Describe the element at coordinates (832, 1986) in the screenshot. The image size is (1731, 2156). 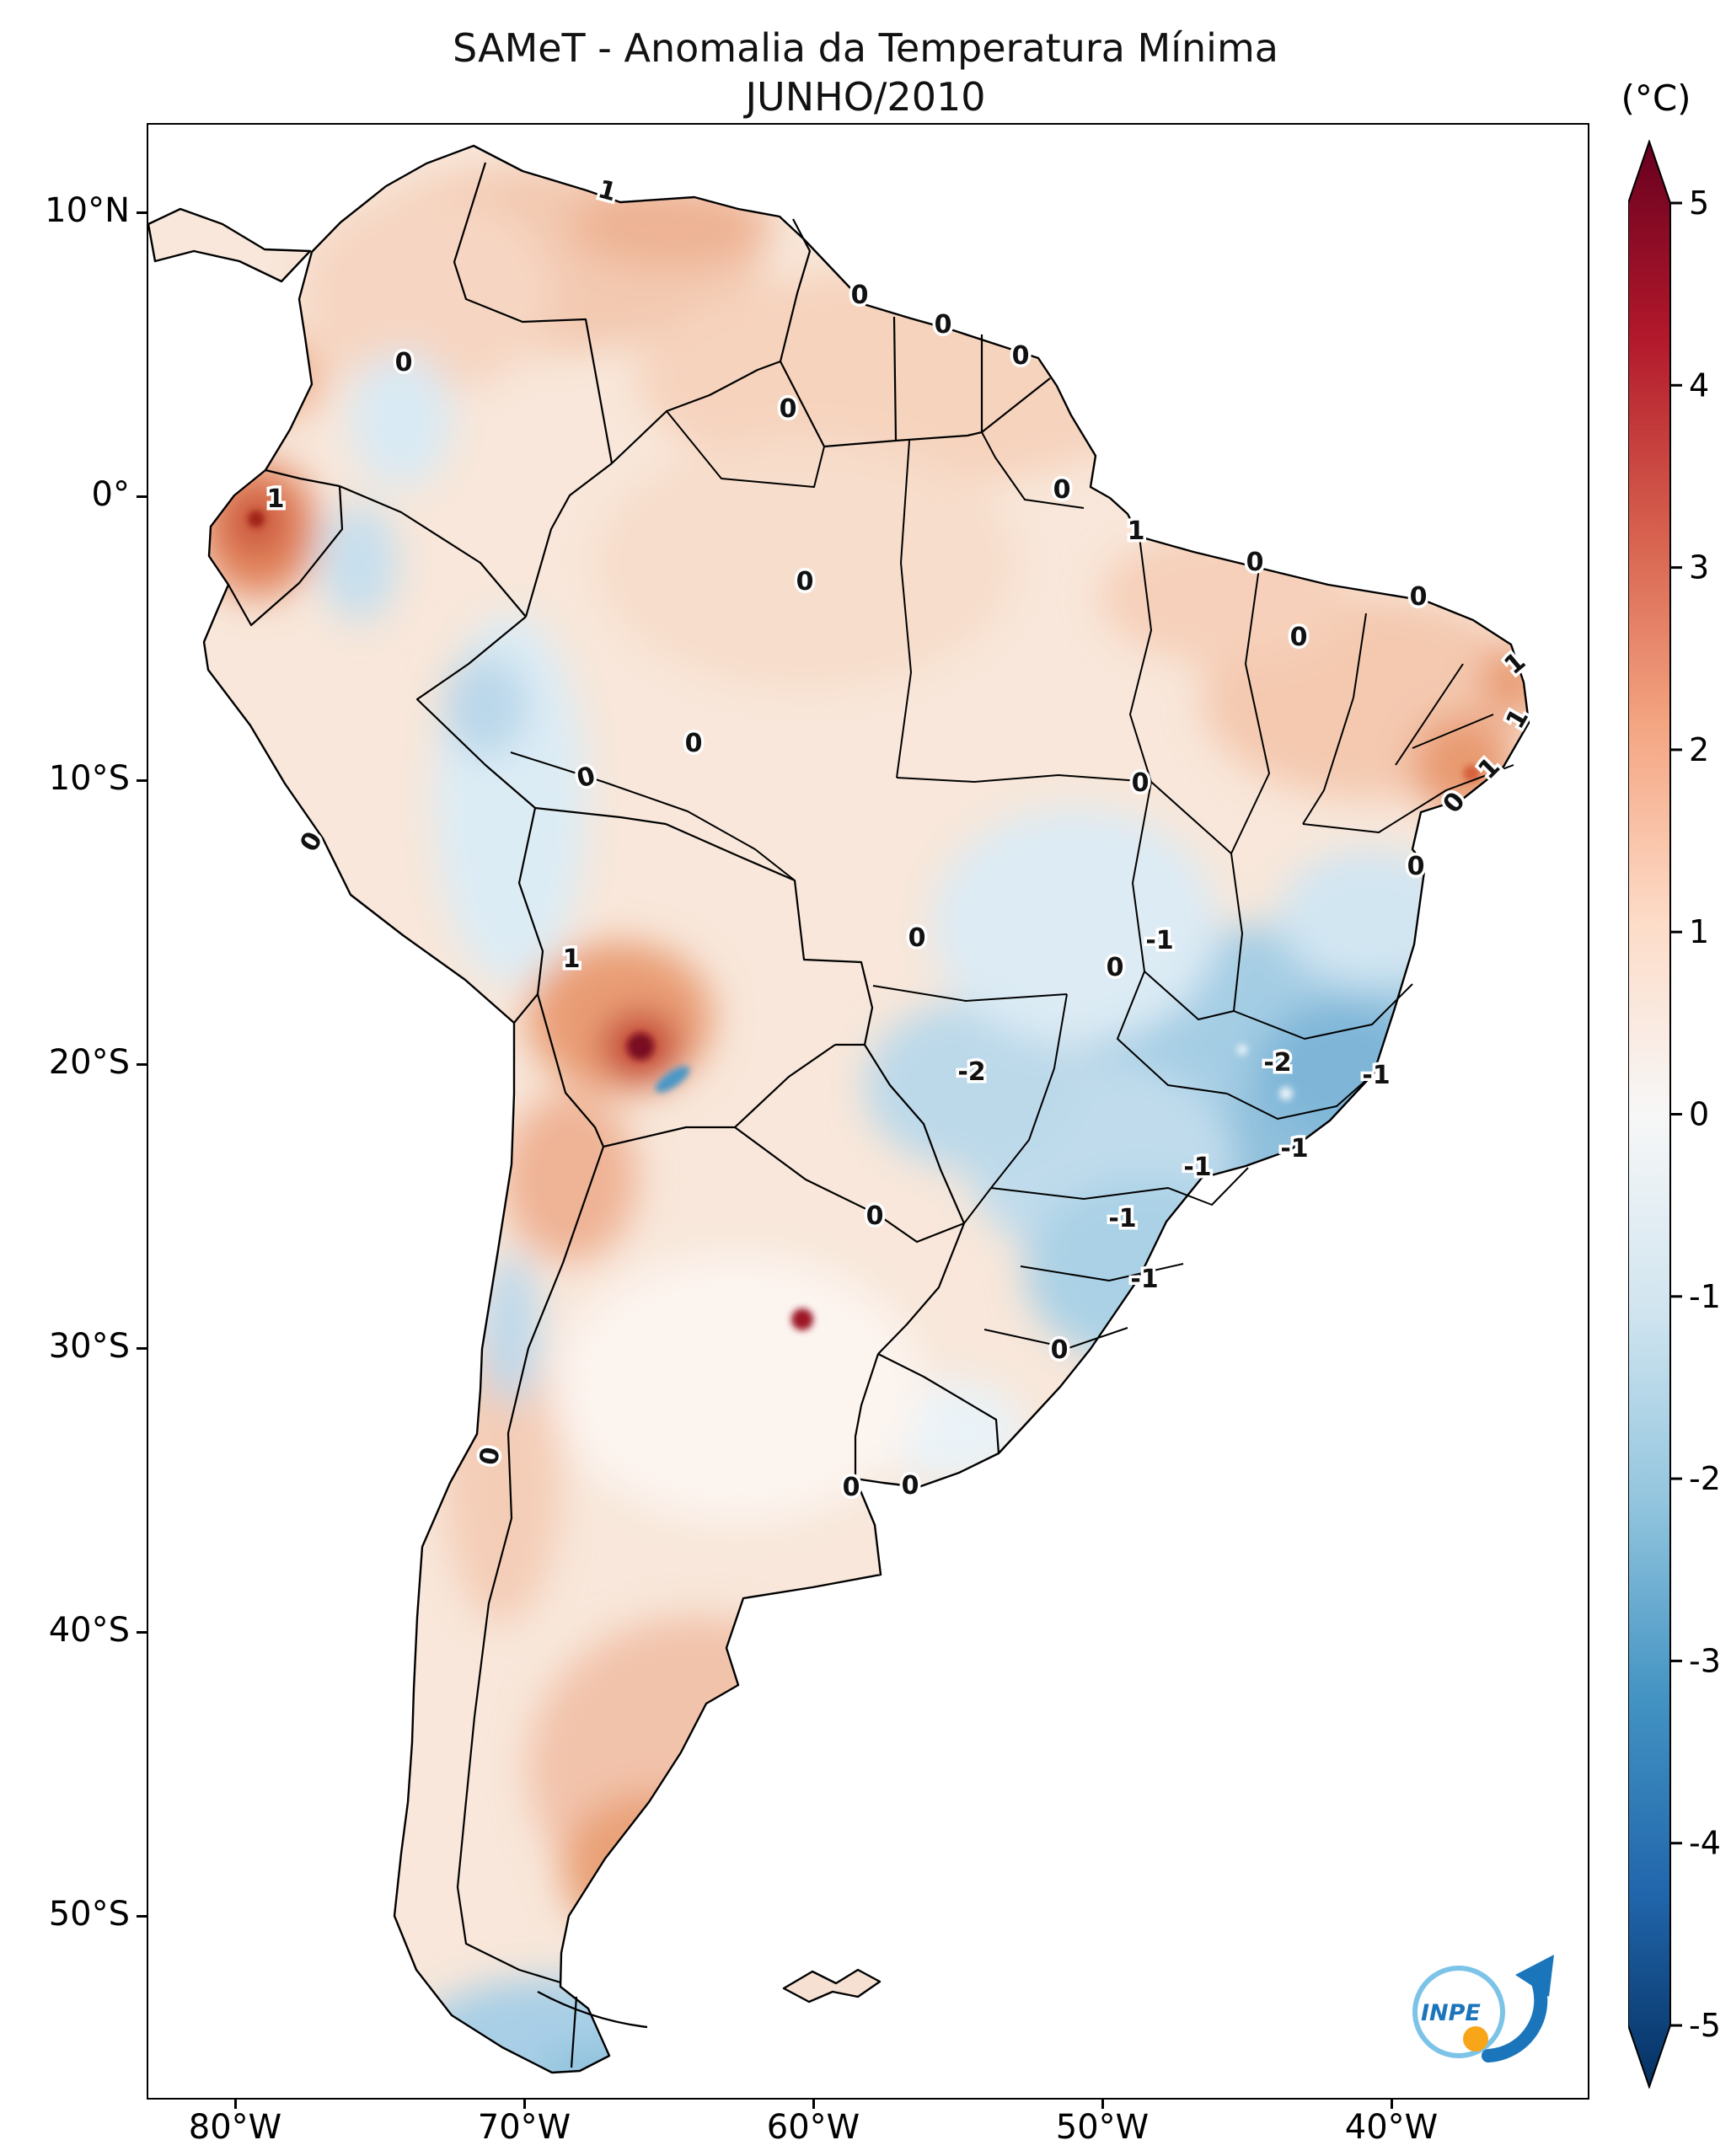
I see `falkland-islands` at that location.